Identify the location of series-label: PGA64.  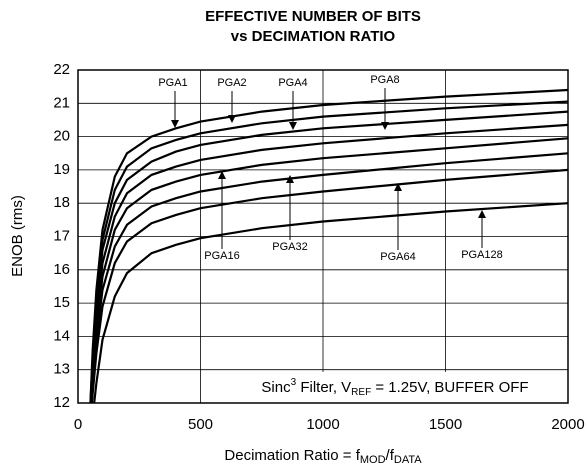
(397, 257).